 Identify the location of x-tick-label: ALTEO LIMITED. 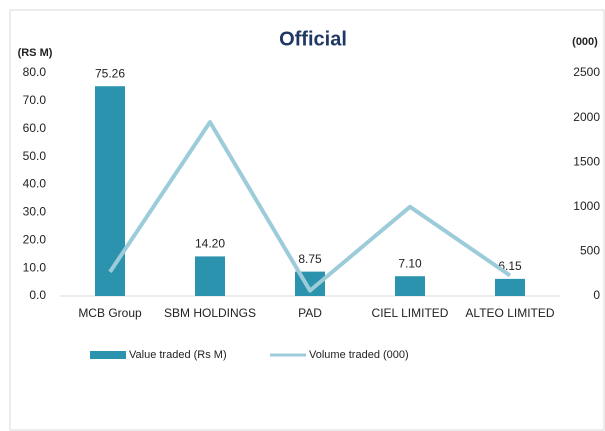
(509, 313).